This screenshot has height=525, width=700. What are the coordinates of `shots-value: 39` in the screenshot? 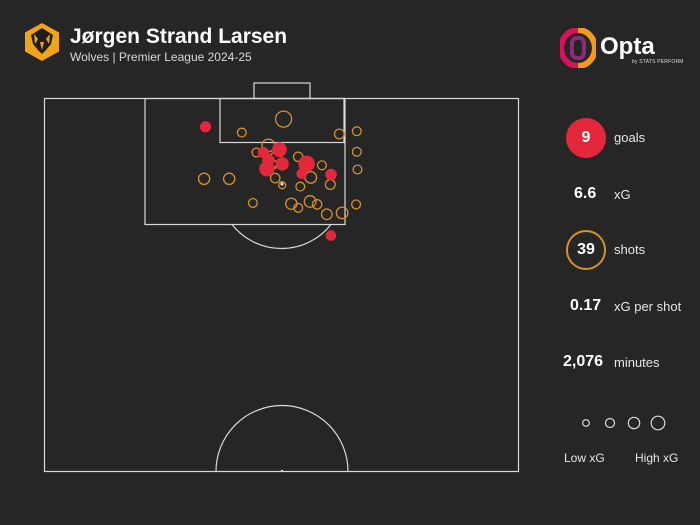 It's located at (586, 249).